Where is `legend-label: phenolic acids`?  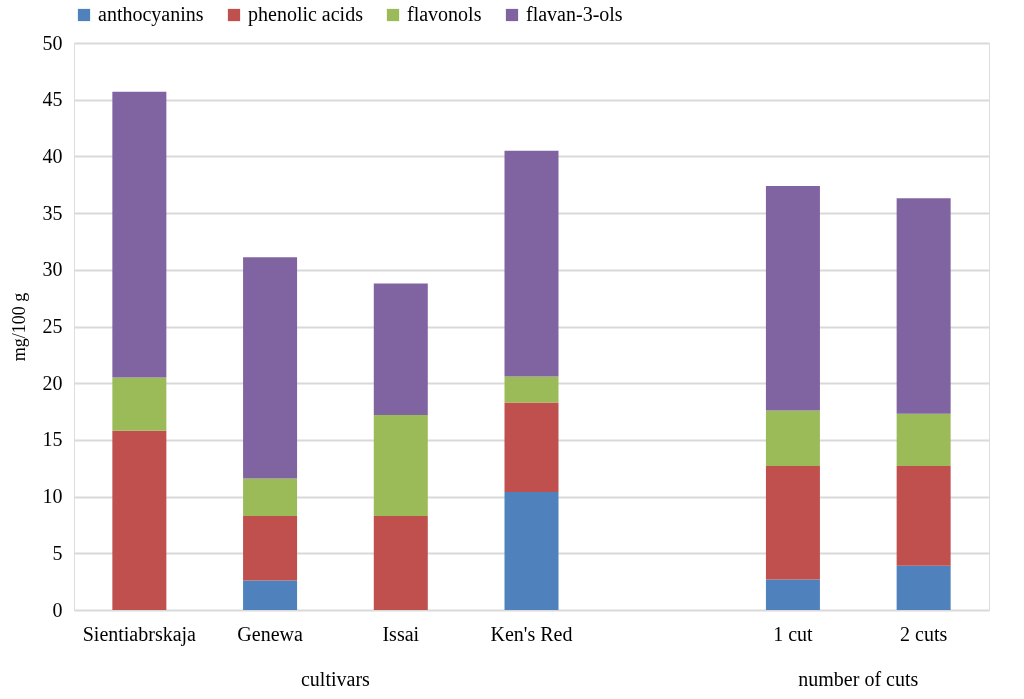
legend-label: phenolic acids is located at coordinates (306, 14).